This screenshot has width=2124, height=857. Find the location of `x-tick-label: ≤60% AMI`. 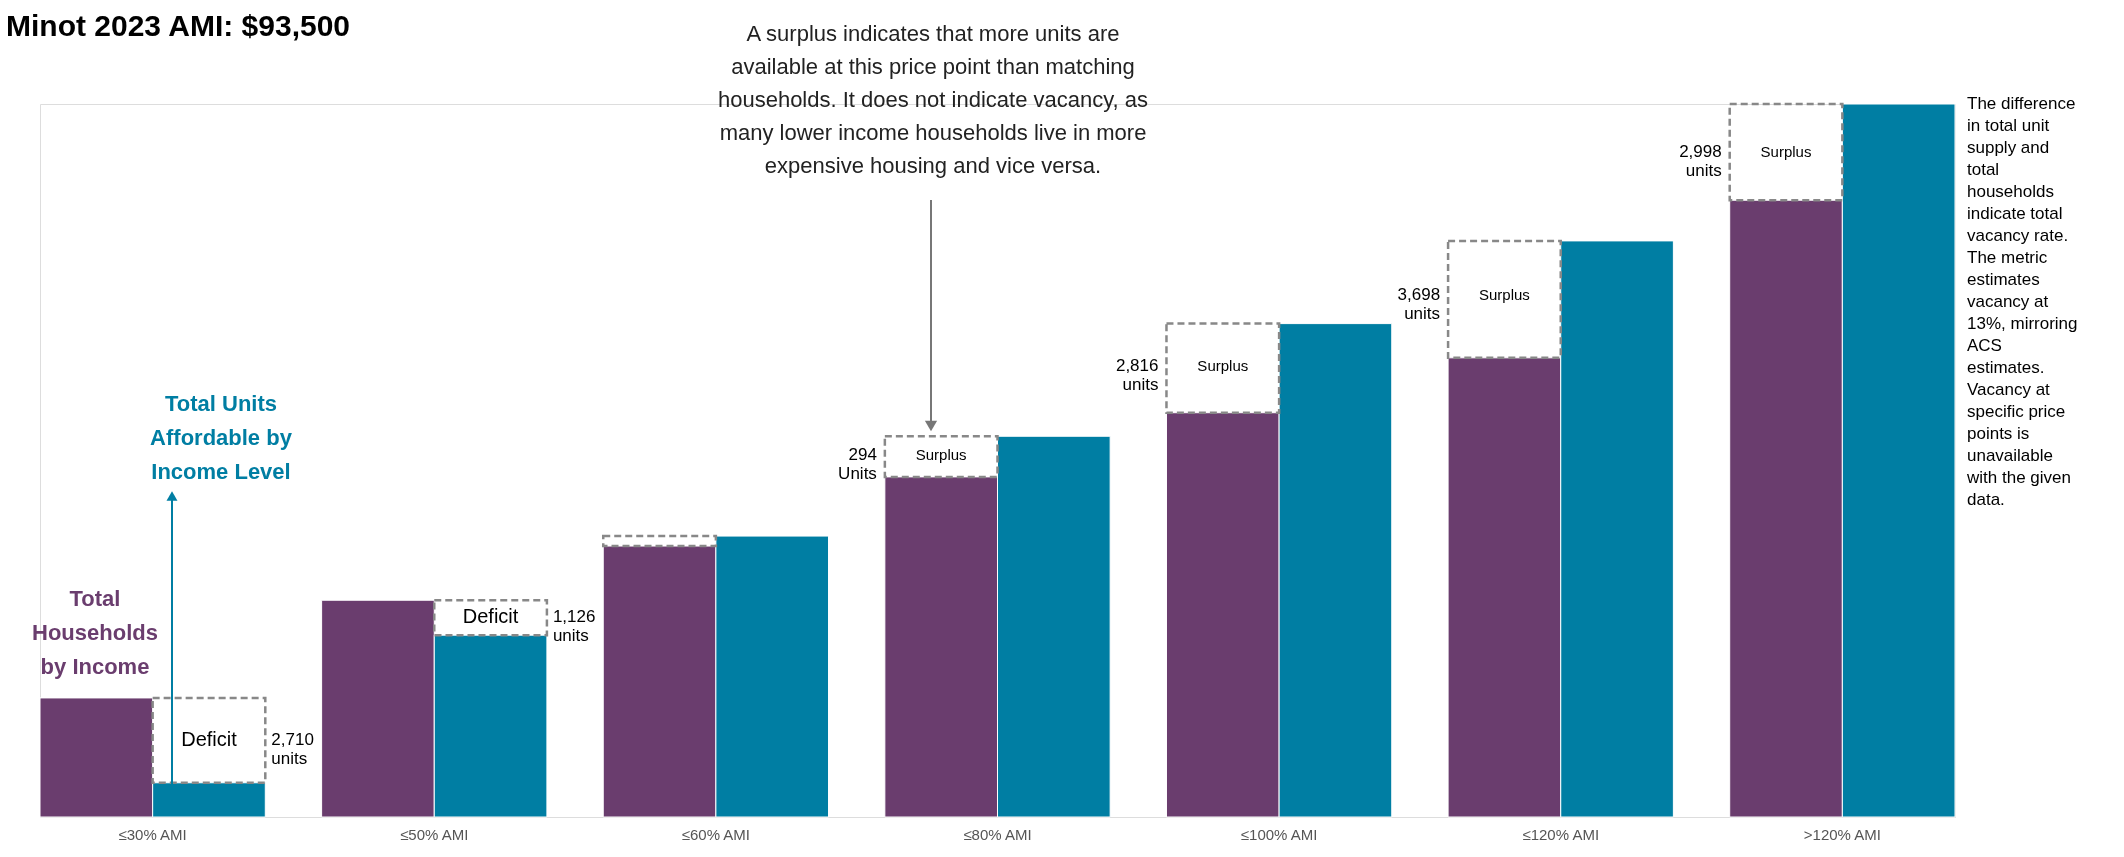

x-tick-label: ≤60% AMI is located at coordinates (716, 834).